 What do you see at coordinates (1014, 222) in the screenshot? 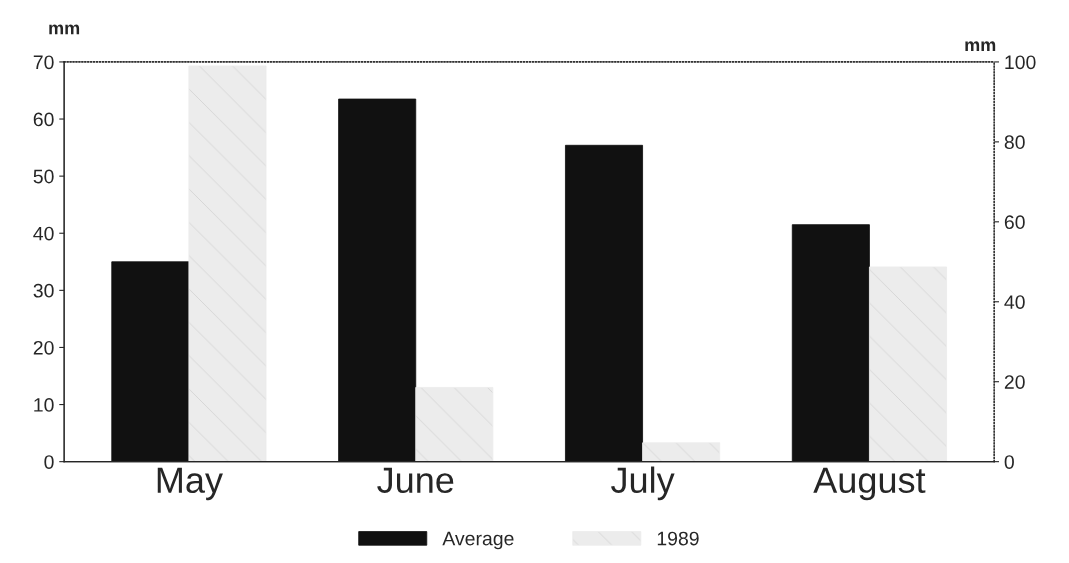
I see `y2-tick-label: 60` at bounding box center [1014, 222].